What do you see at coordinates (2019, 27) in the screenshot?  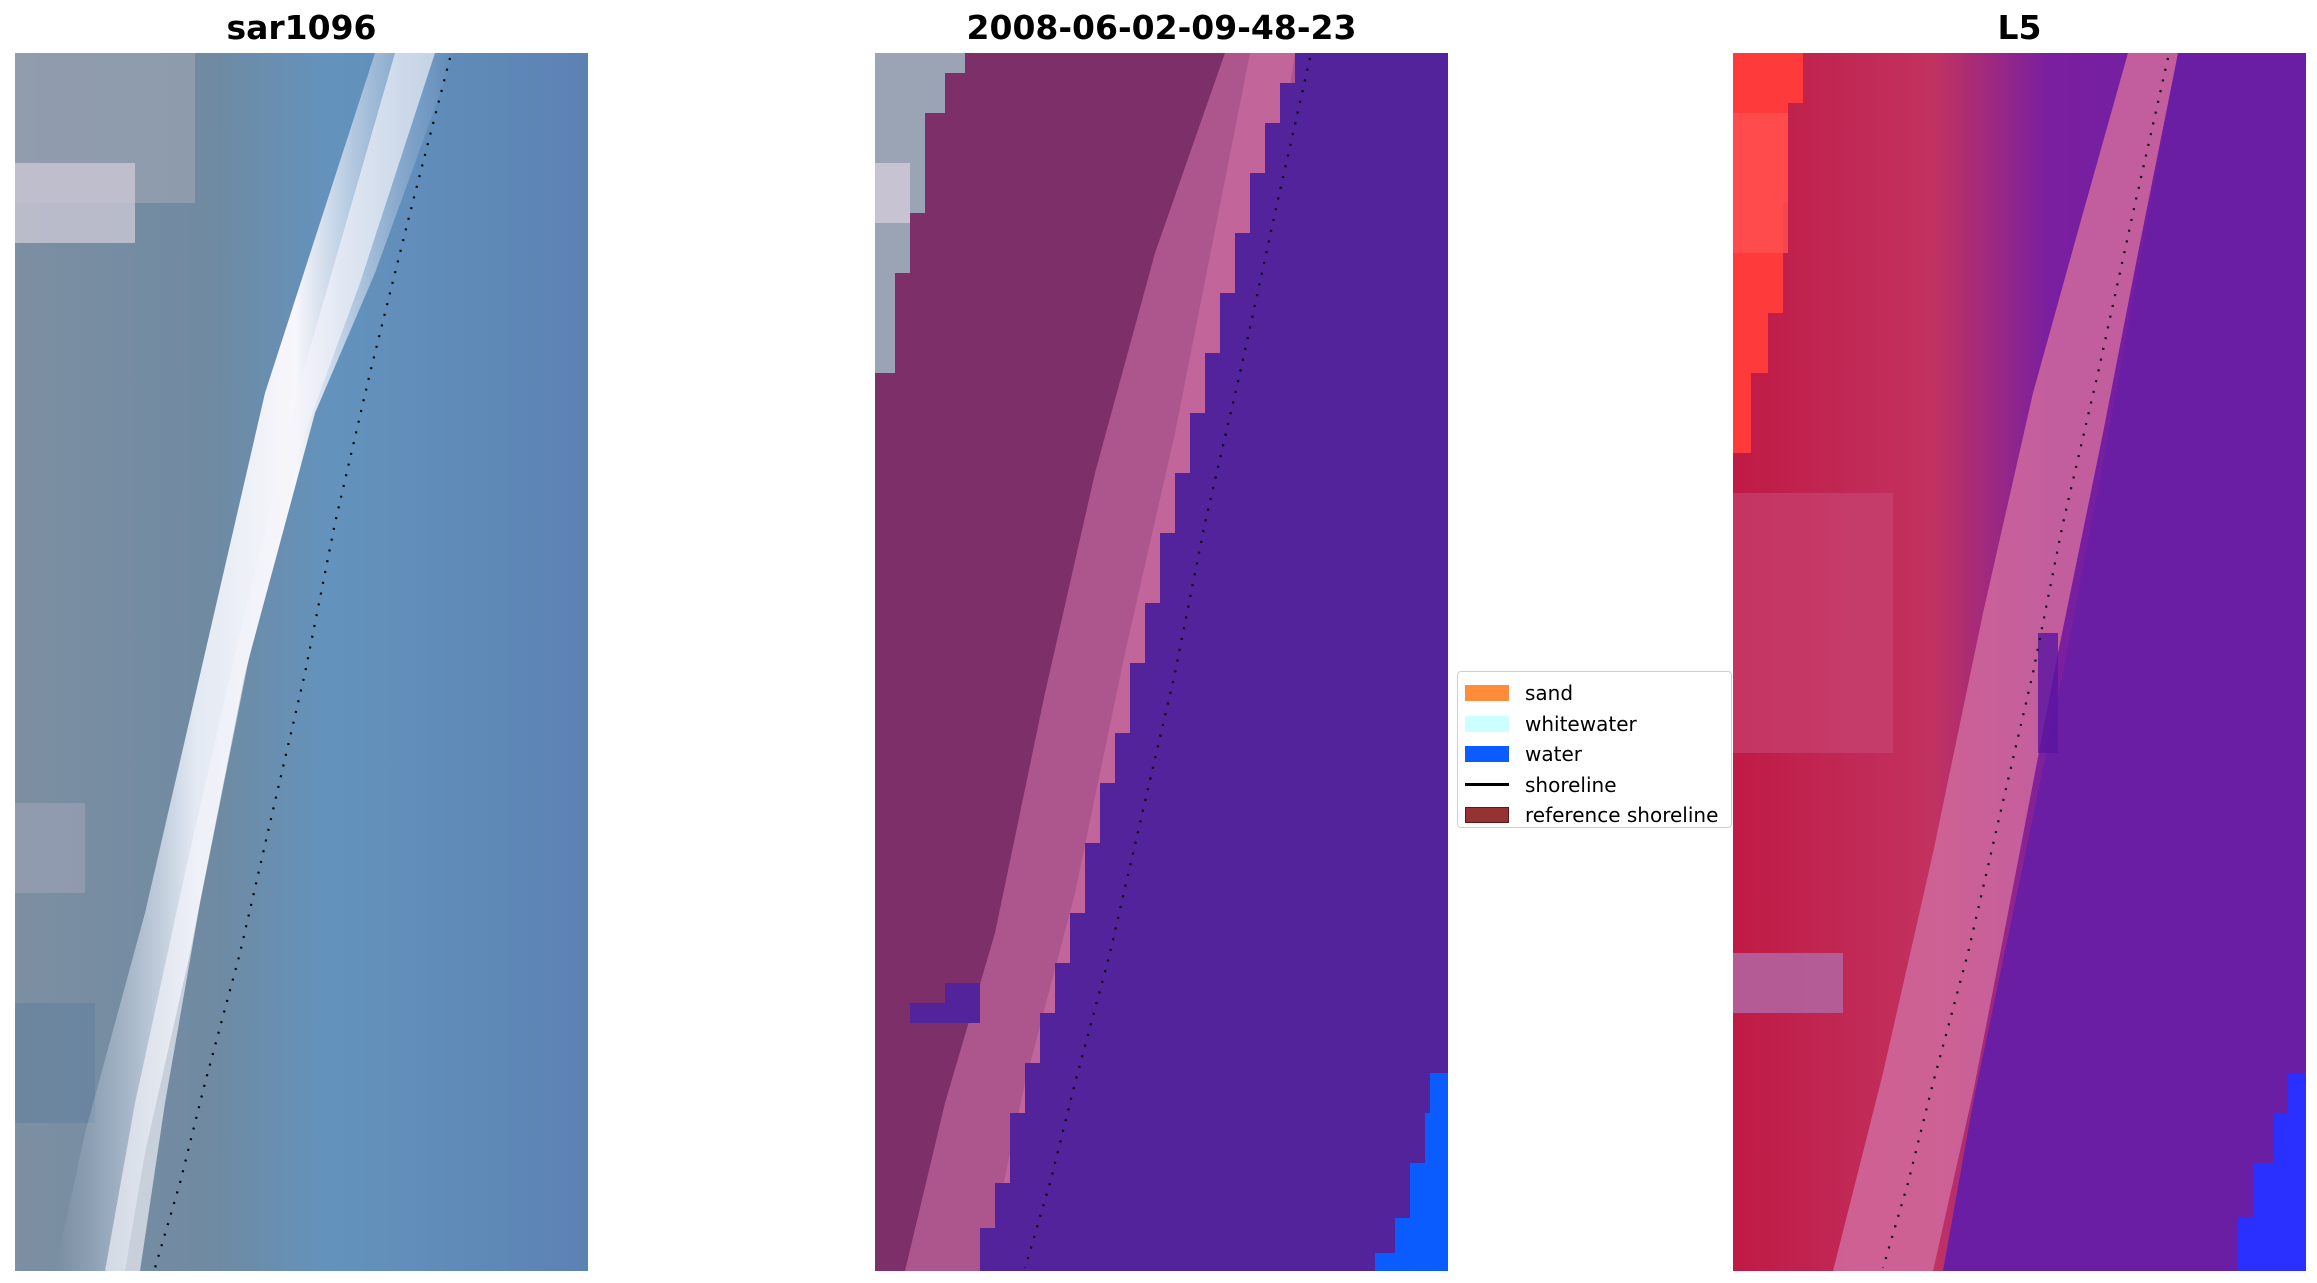 I see `panel-title-index: L5` at bounding box center [2019, 27].